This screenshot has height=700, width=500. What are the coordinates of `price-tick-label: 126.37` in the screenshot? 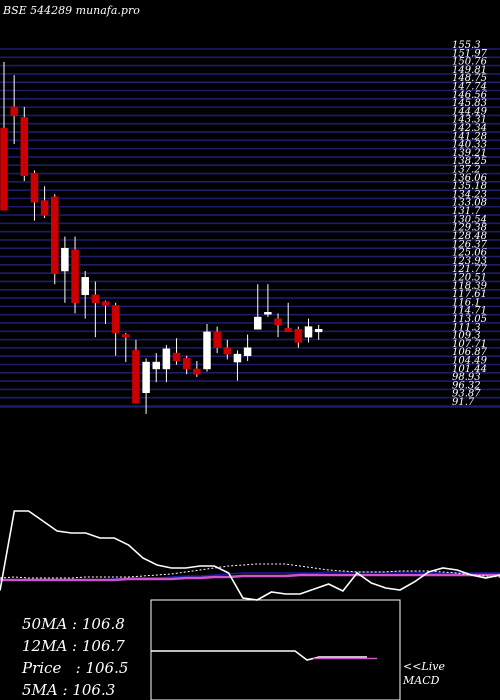 It's located at (470, 244).